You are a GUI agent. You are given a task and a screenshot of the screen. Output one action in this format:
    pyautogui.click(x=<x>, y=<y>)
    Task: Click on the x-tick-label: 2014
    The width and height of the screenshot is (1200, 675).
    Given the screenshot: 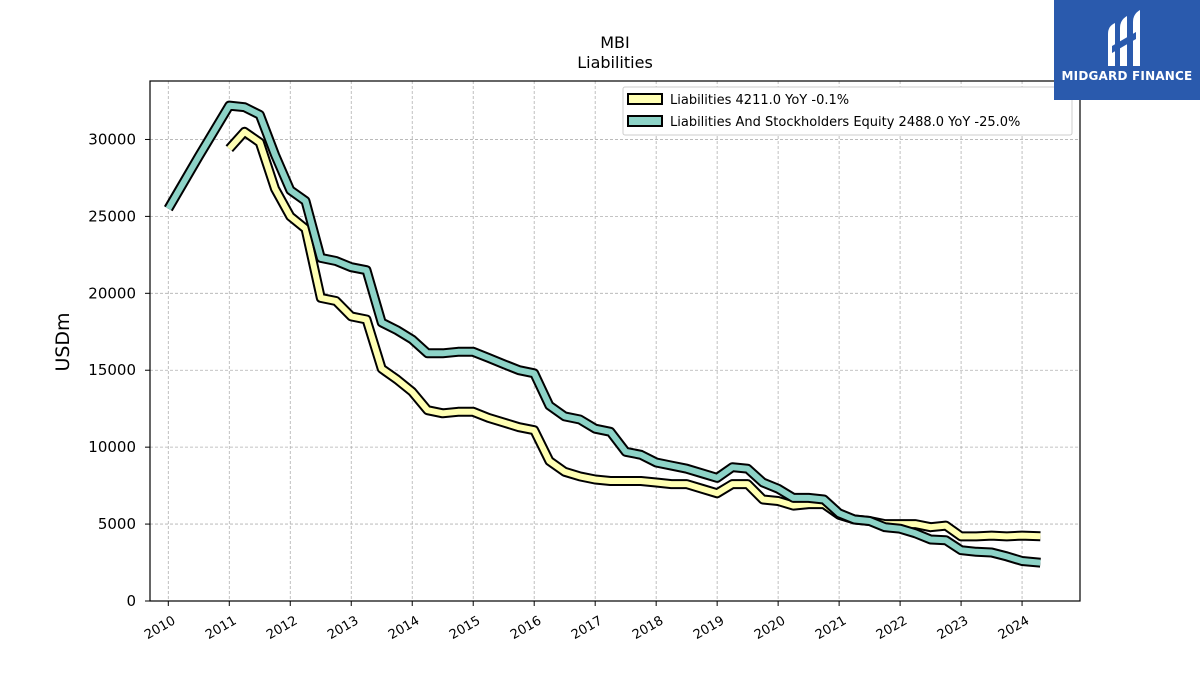 What is the action you would take?
    pyautogui.click(x=404, y=628)
    